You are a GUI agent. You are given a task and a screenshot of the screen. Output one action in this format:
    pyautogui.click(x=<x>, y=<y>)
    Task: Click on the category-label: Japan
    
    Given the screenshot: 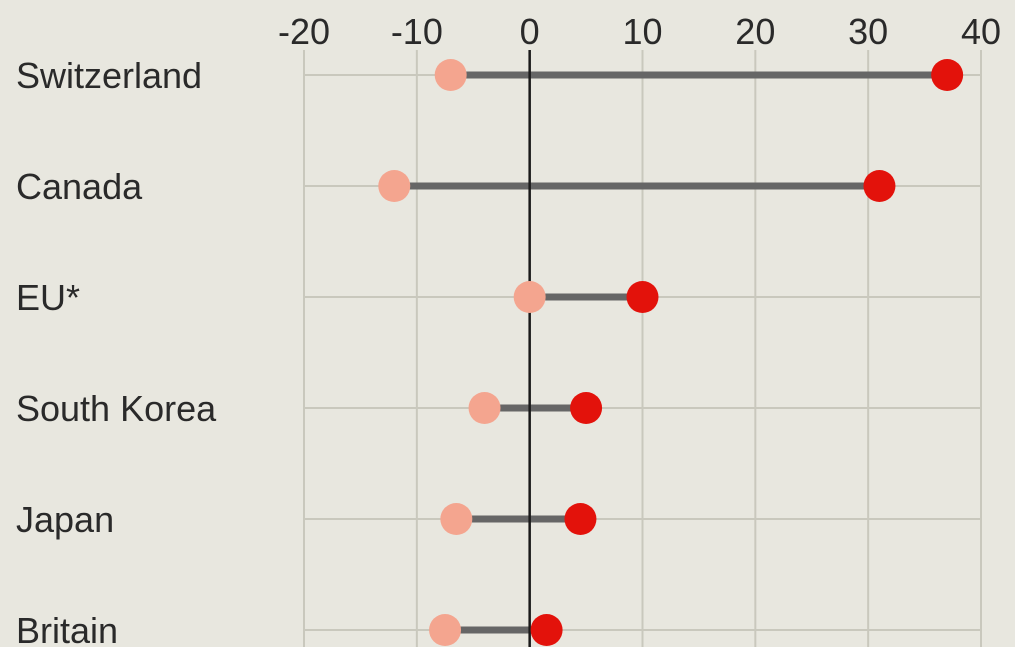 What is the action you would take?
    pyautogui.click(x=65, y=519)
    